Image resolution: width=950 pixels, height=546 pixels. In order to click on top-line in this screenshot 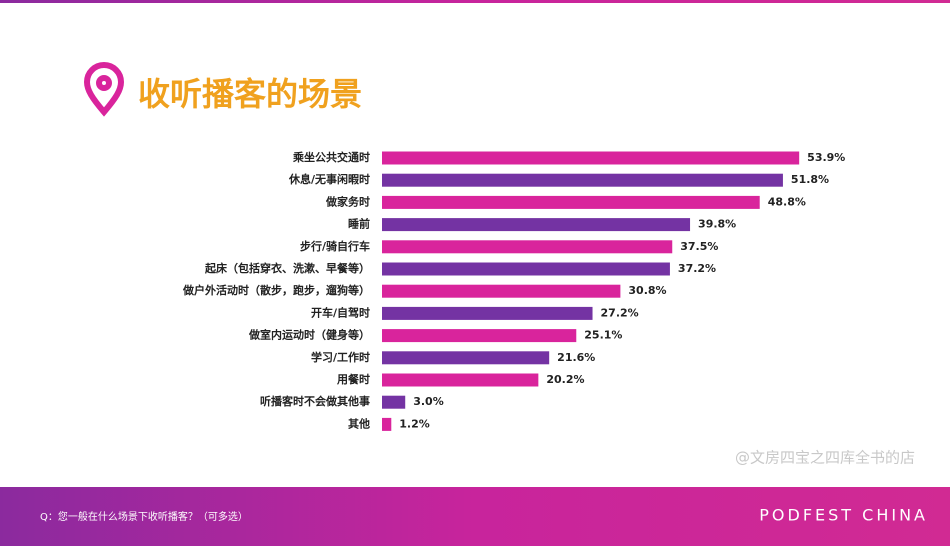, I will do `click(475, 1)`.